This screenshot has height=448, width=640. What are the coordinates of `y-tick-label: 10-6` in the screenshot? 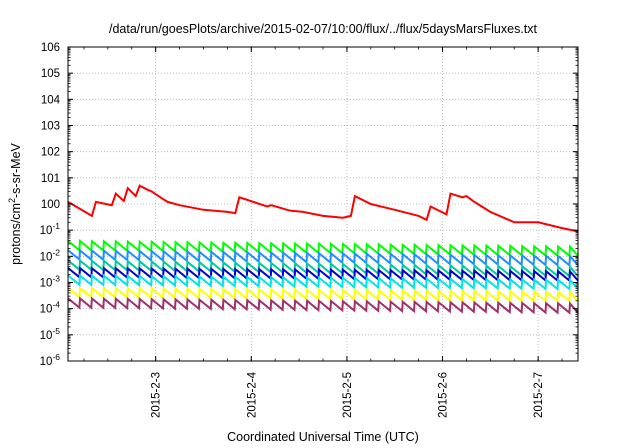 It's located at (50, 360).